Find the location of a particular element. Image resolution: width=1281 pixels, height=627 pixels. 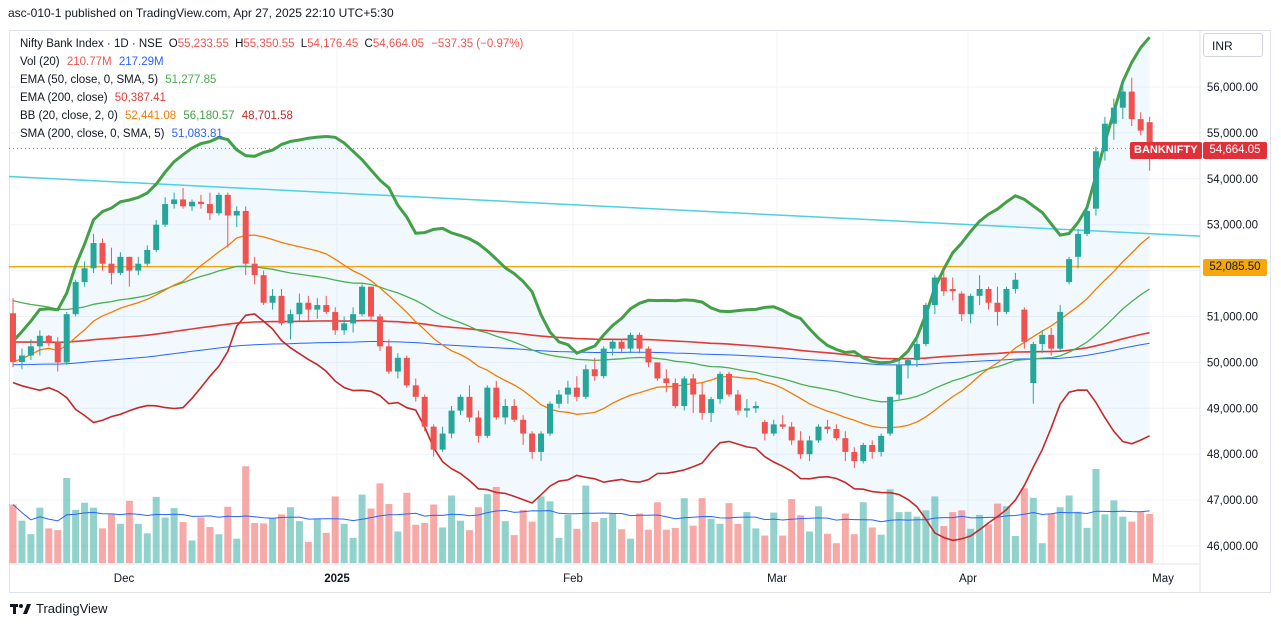

legend-close: 54,664.05 is located at coordinates (398, 44).